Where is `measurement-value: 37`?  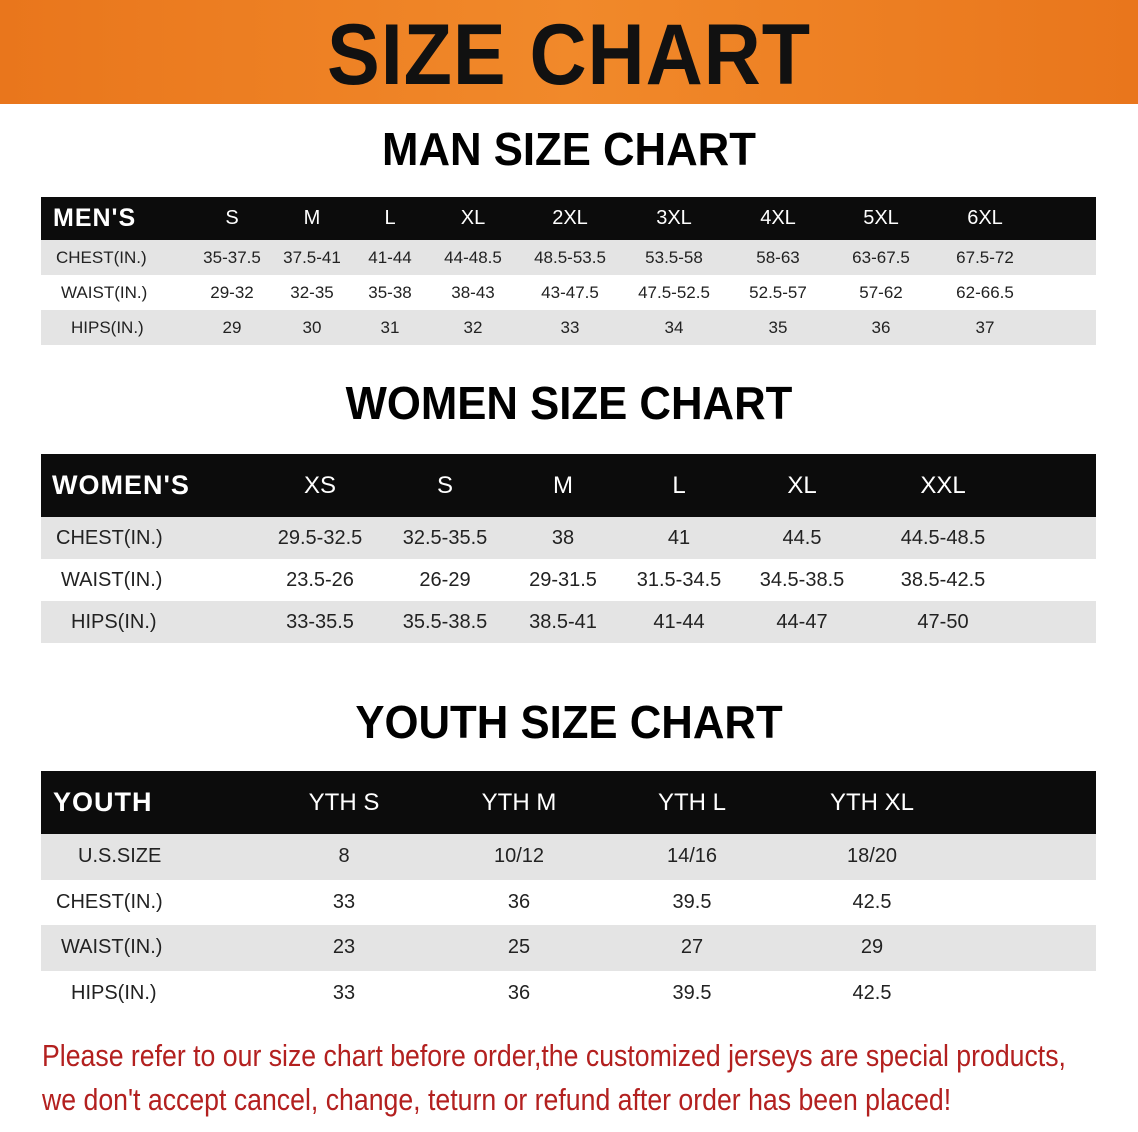 measurement-value: 37 is located at coordinates (985, 327).